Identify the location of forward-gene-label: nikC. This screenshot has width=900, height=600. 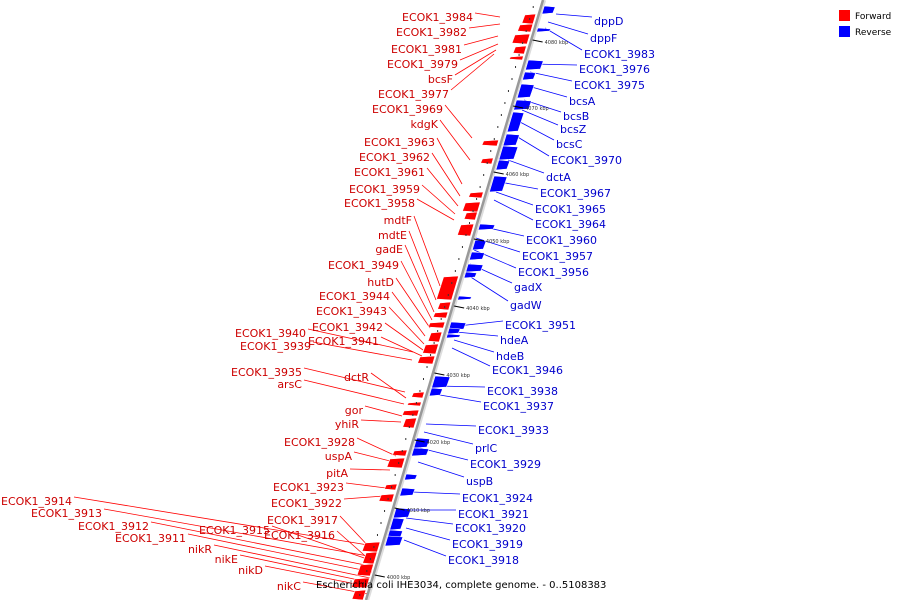
(289, 586).